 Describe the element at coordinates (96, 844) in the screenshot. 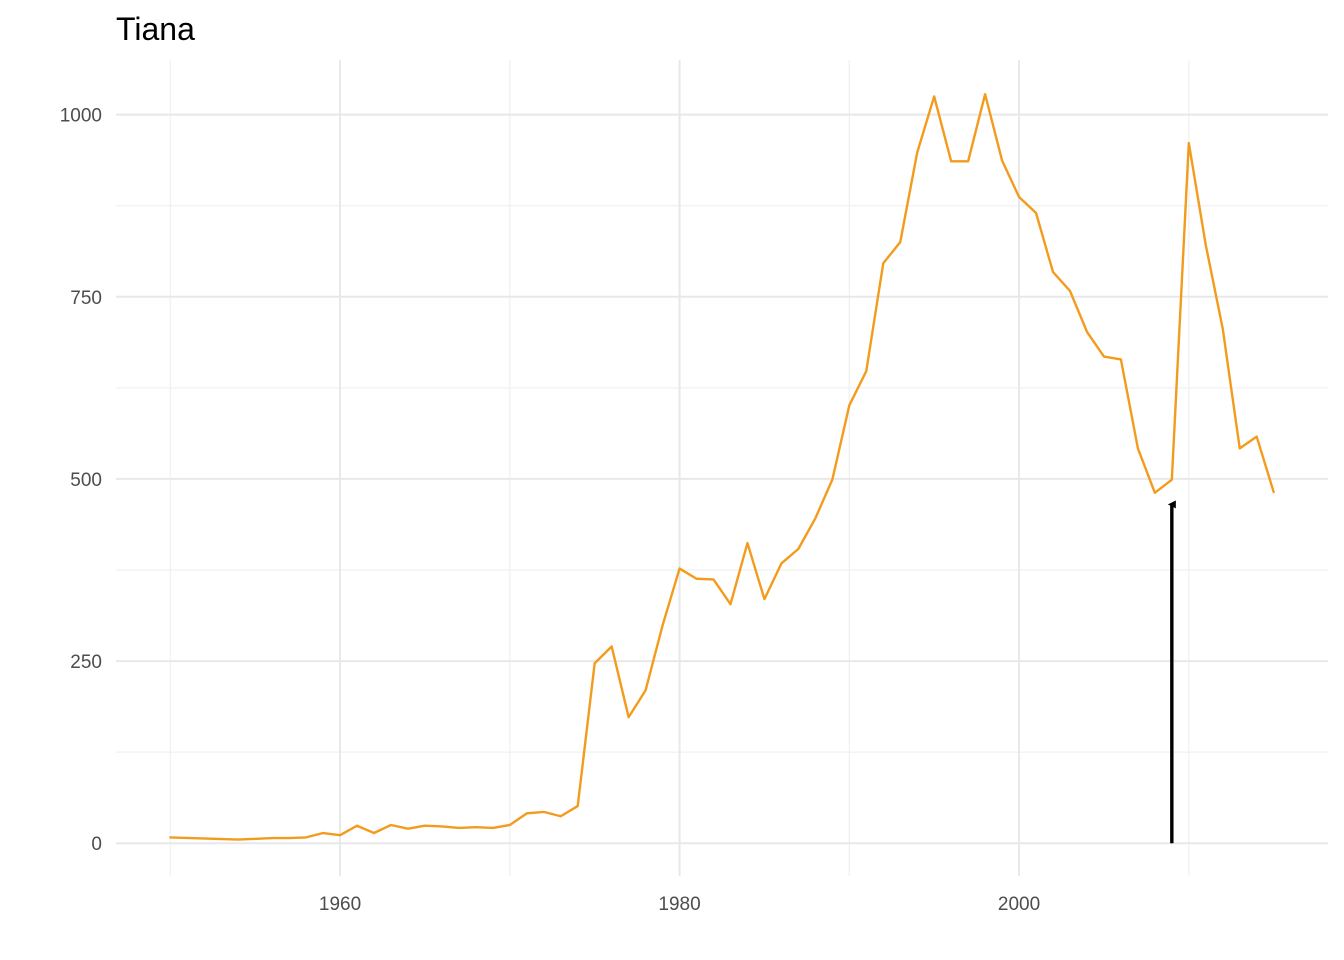

I see `y-tick-label: 0` at that location.